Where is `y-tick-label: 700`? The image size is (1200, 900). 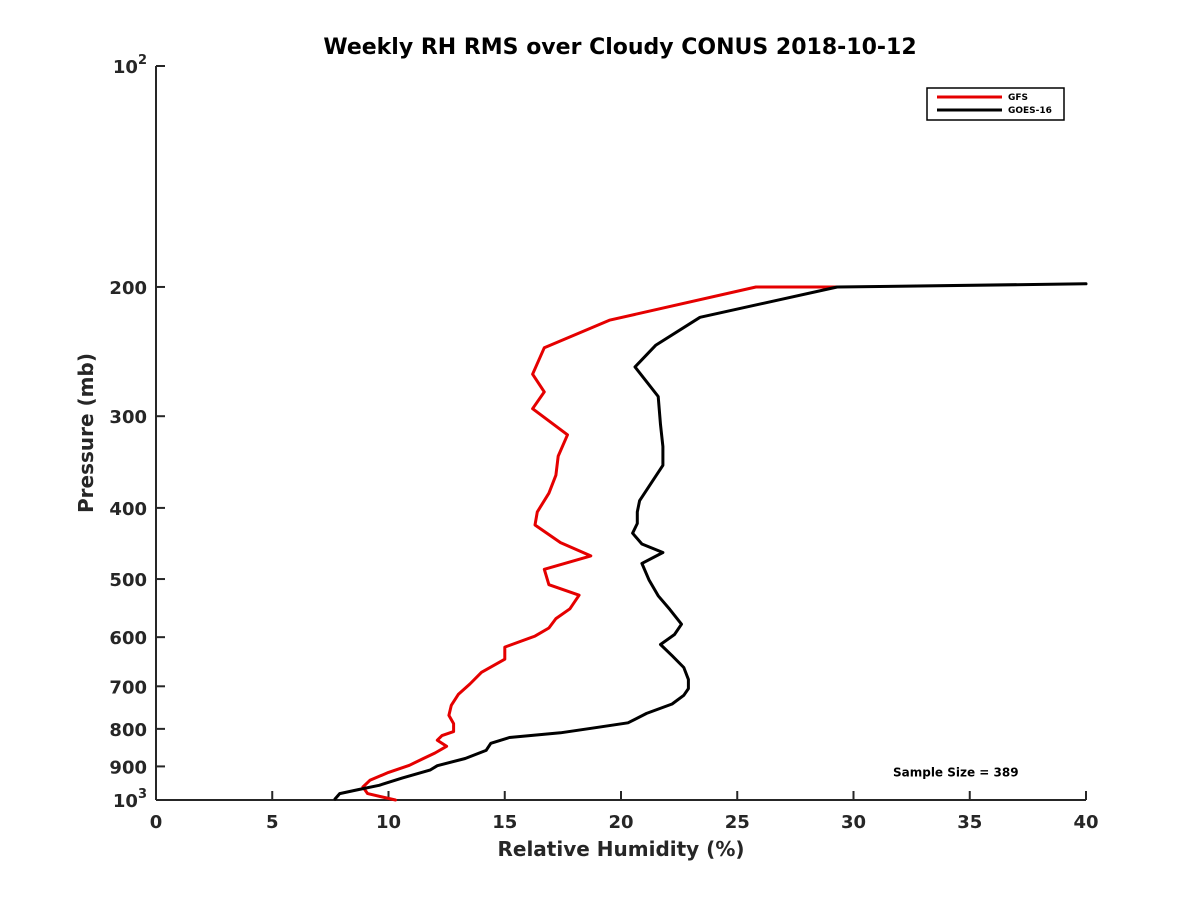
y-tick-label: 700 is located at coordinates (128, 687).